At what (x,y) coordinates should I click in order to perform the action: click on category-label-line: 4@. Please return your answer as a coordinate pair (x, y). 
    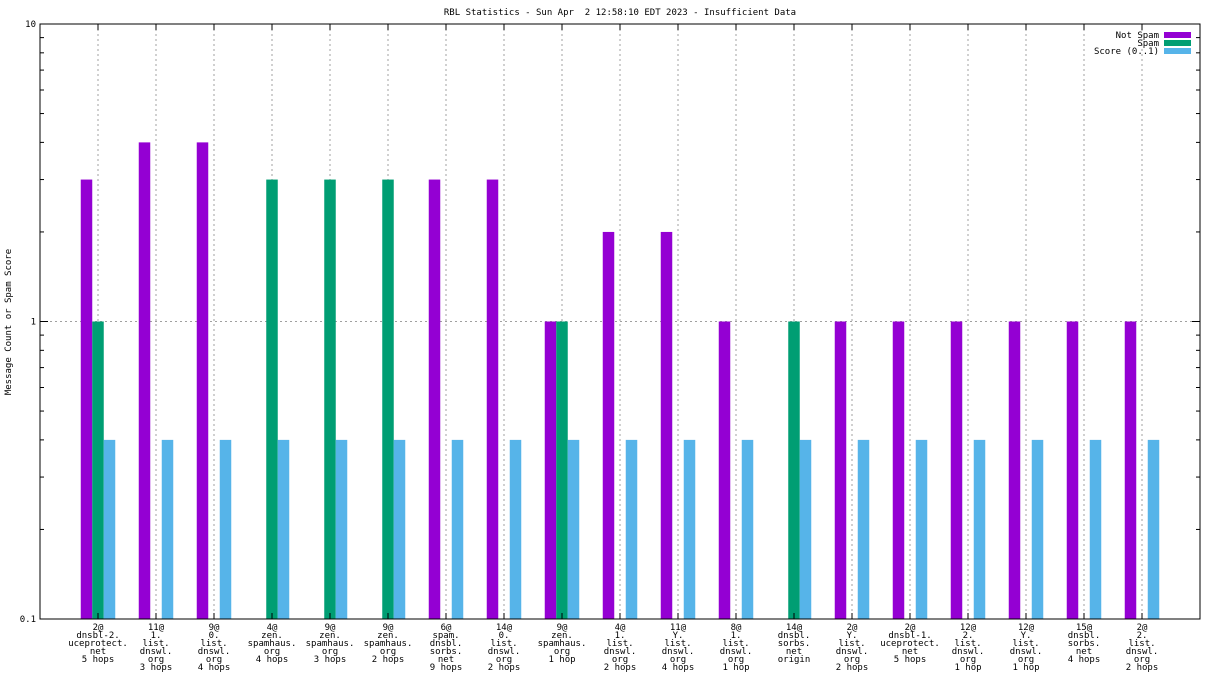
    Looking at the image, I should click on (620, 628).